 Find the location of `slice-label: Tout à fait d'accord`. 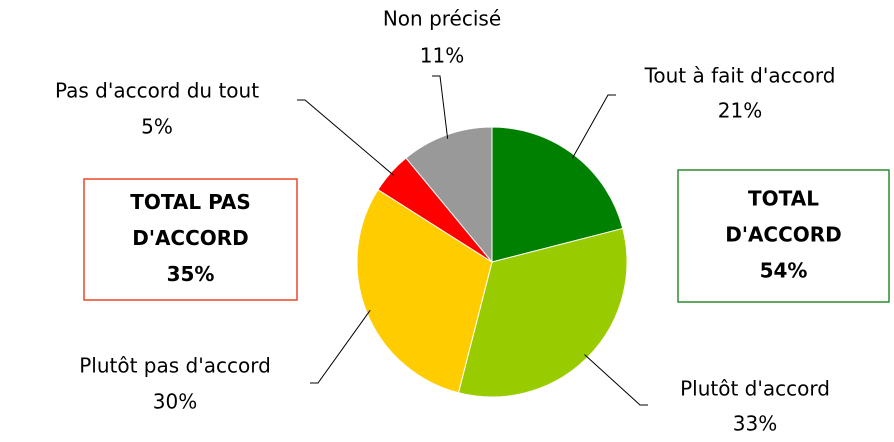

slice-label: Tout à fait d'accord is located at coordinates (740, 76).